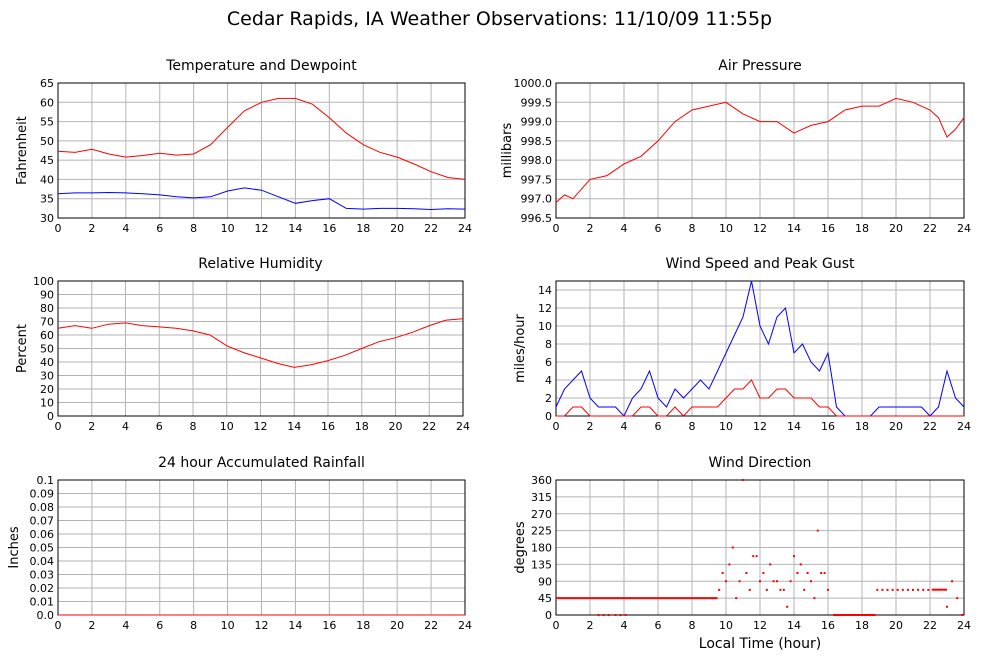 This screenshot has height=659, width=999. I want to click on y-tick-label: 0.04, so click(42, 561).